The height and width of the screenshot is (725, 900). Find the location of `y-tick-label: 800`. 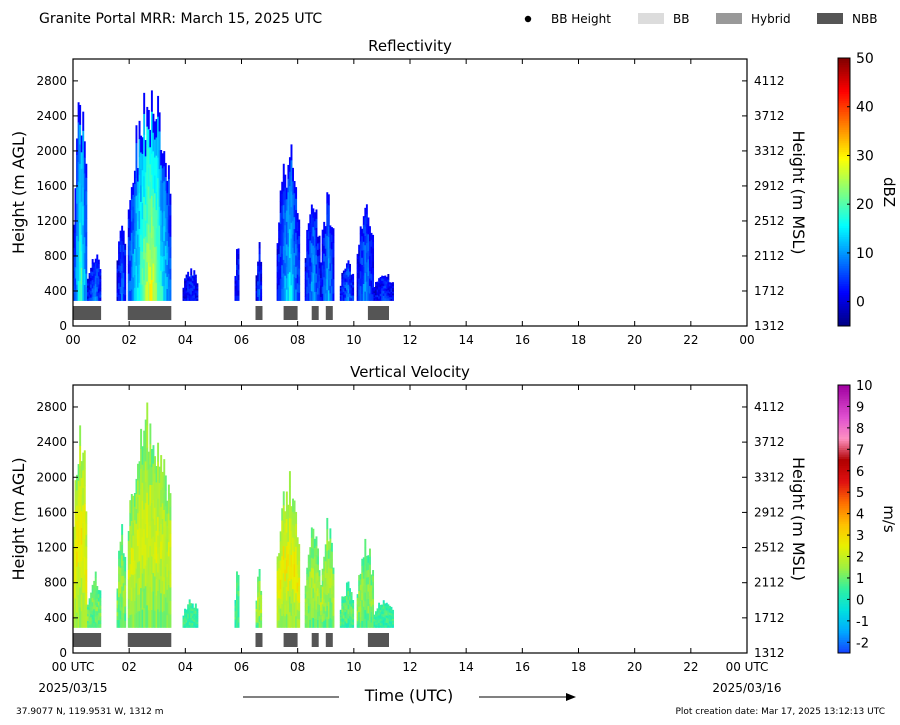

y-tick-label: 800 is located at coordinates (55, 583).